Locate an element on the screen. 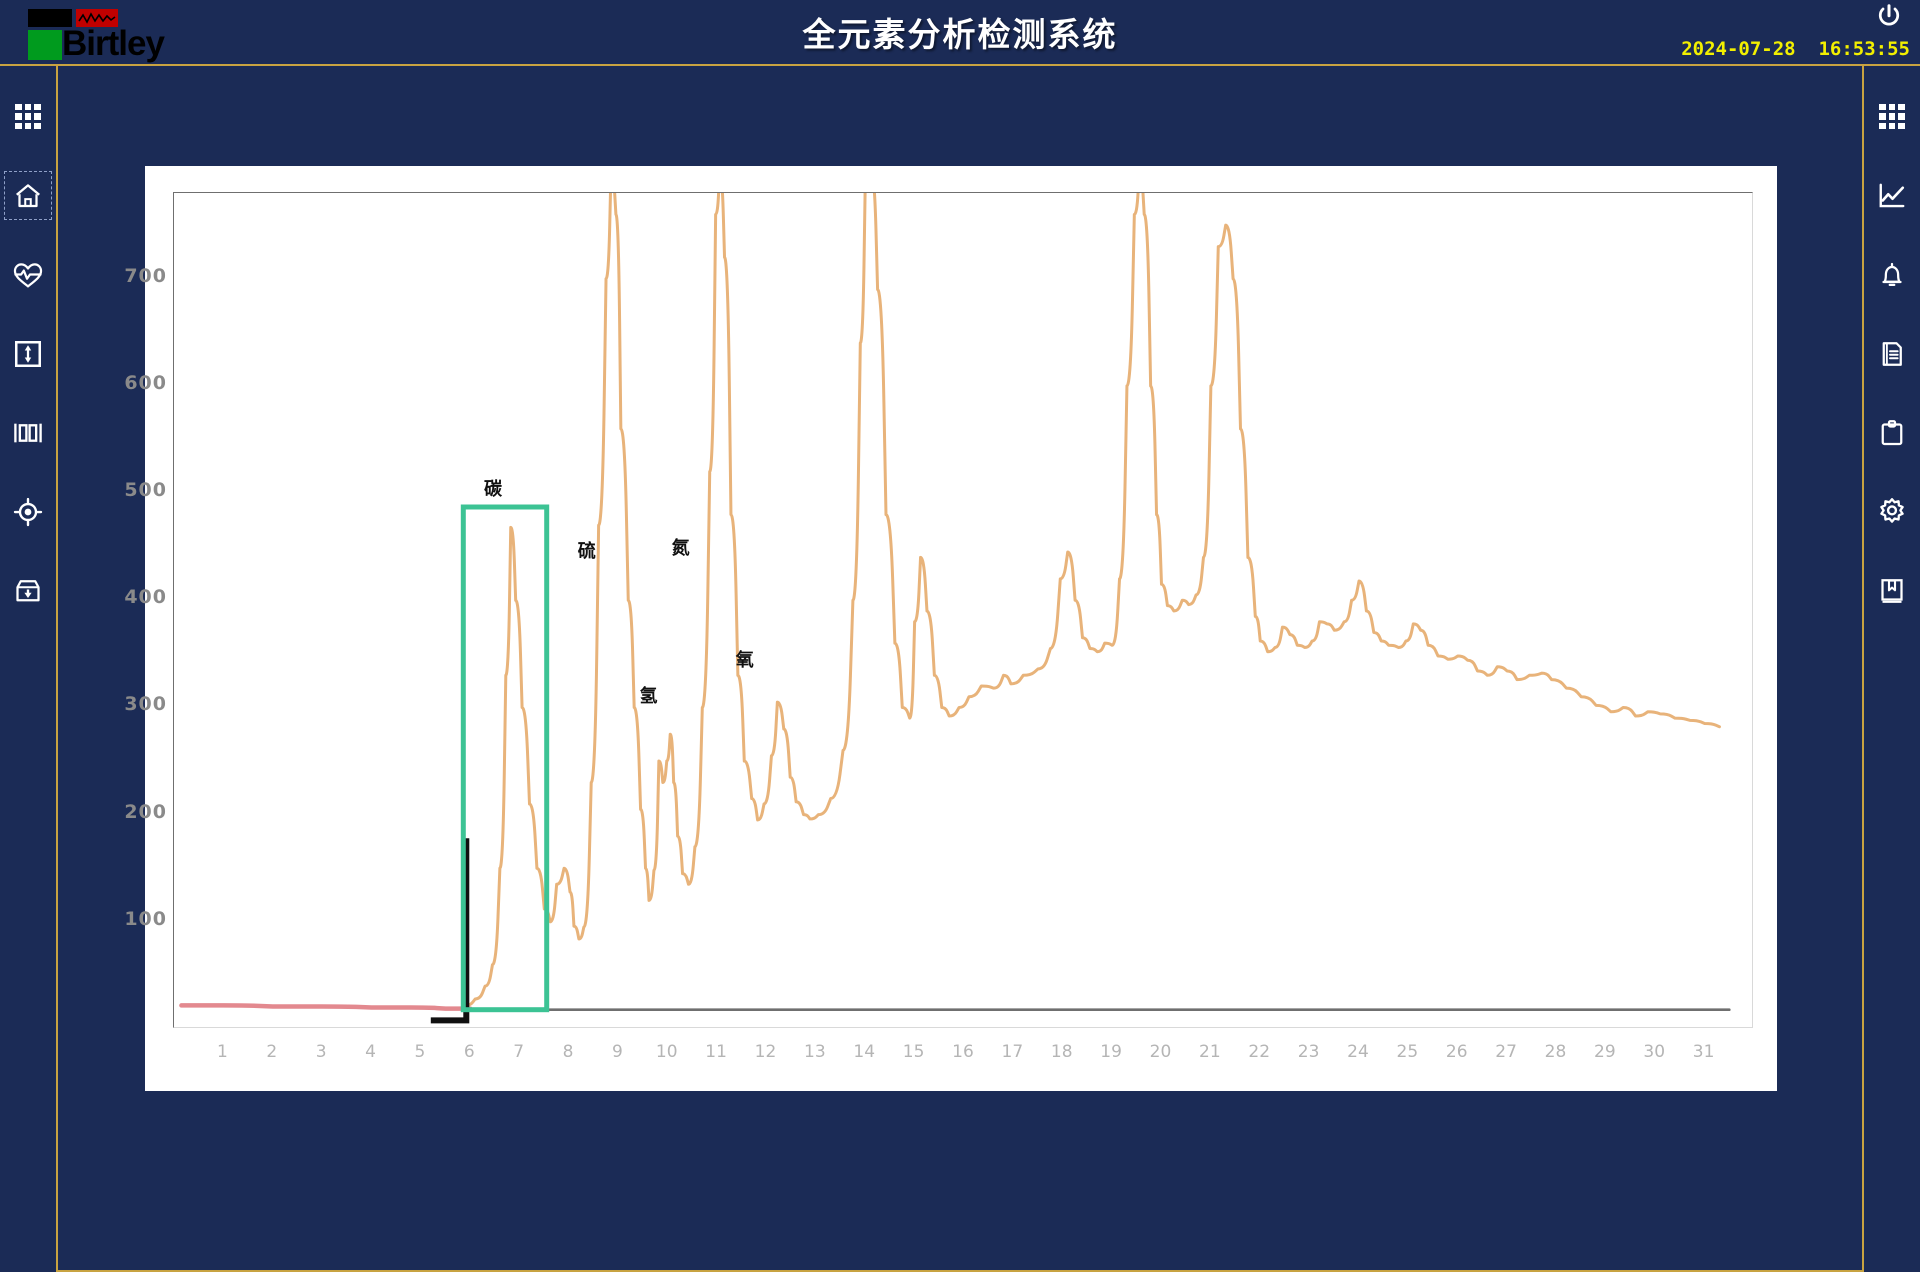  x-tick-label: 2 is located at coordinates (272, 1052).